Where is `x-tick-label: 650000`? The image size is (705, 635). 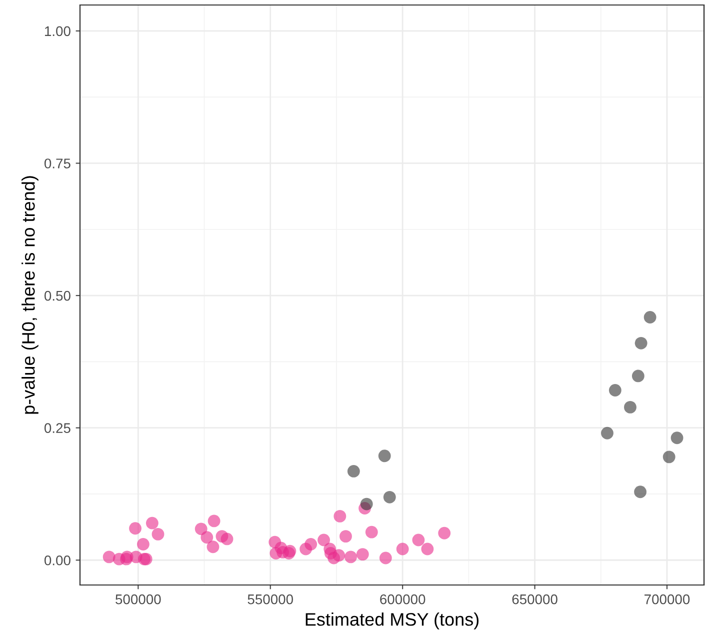
x-tick-label: 650000 is located at coordinates (535, 599).